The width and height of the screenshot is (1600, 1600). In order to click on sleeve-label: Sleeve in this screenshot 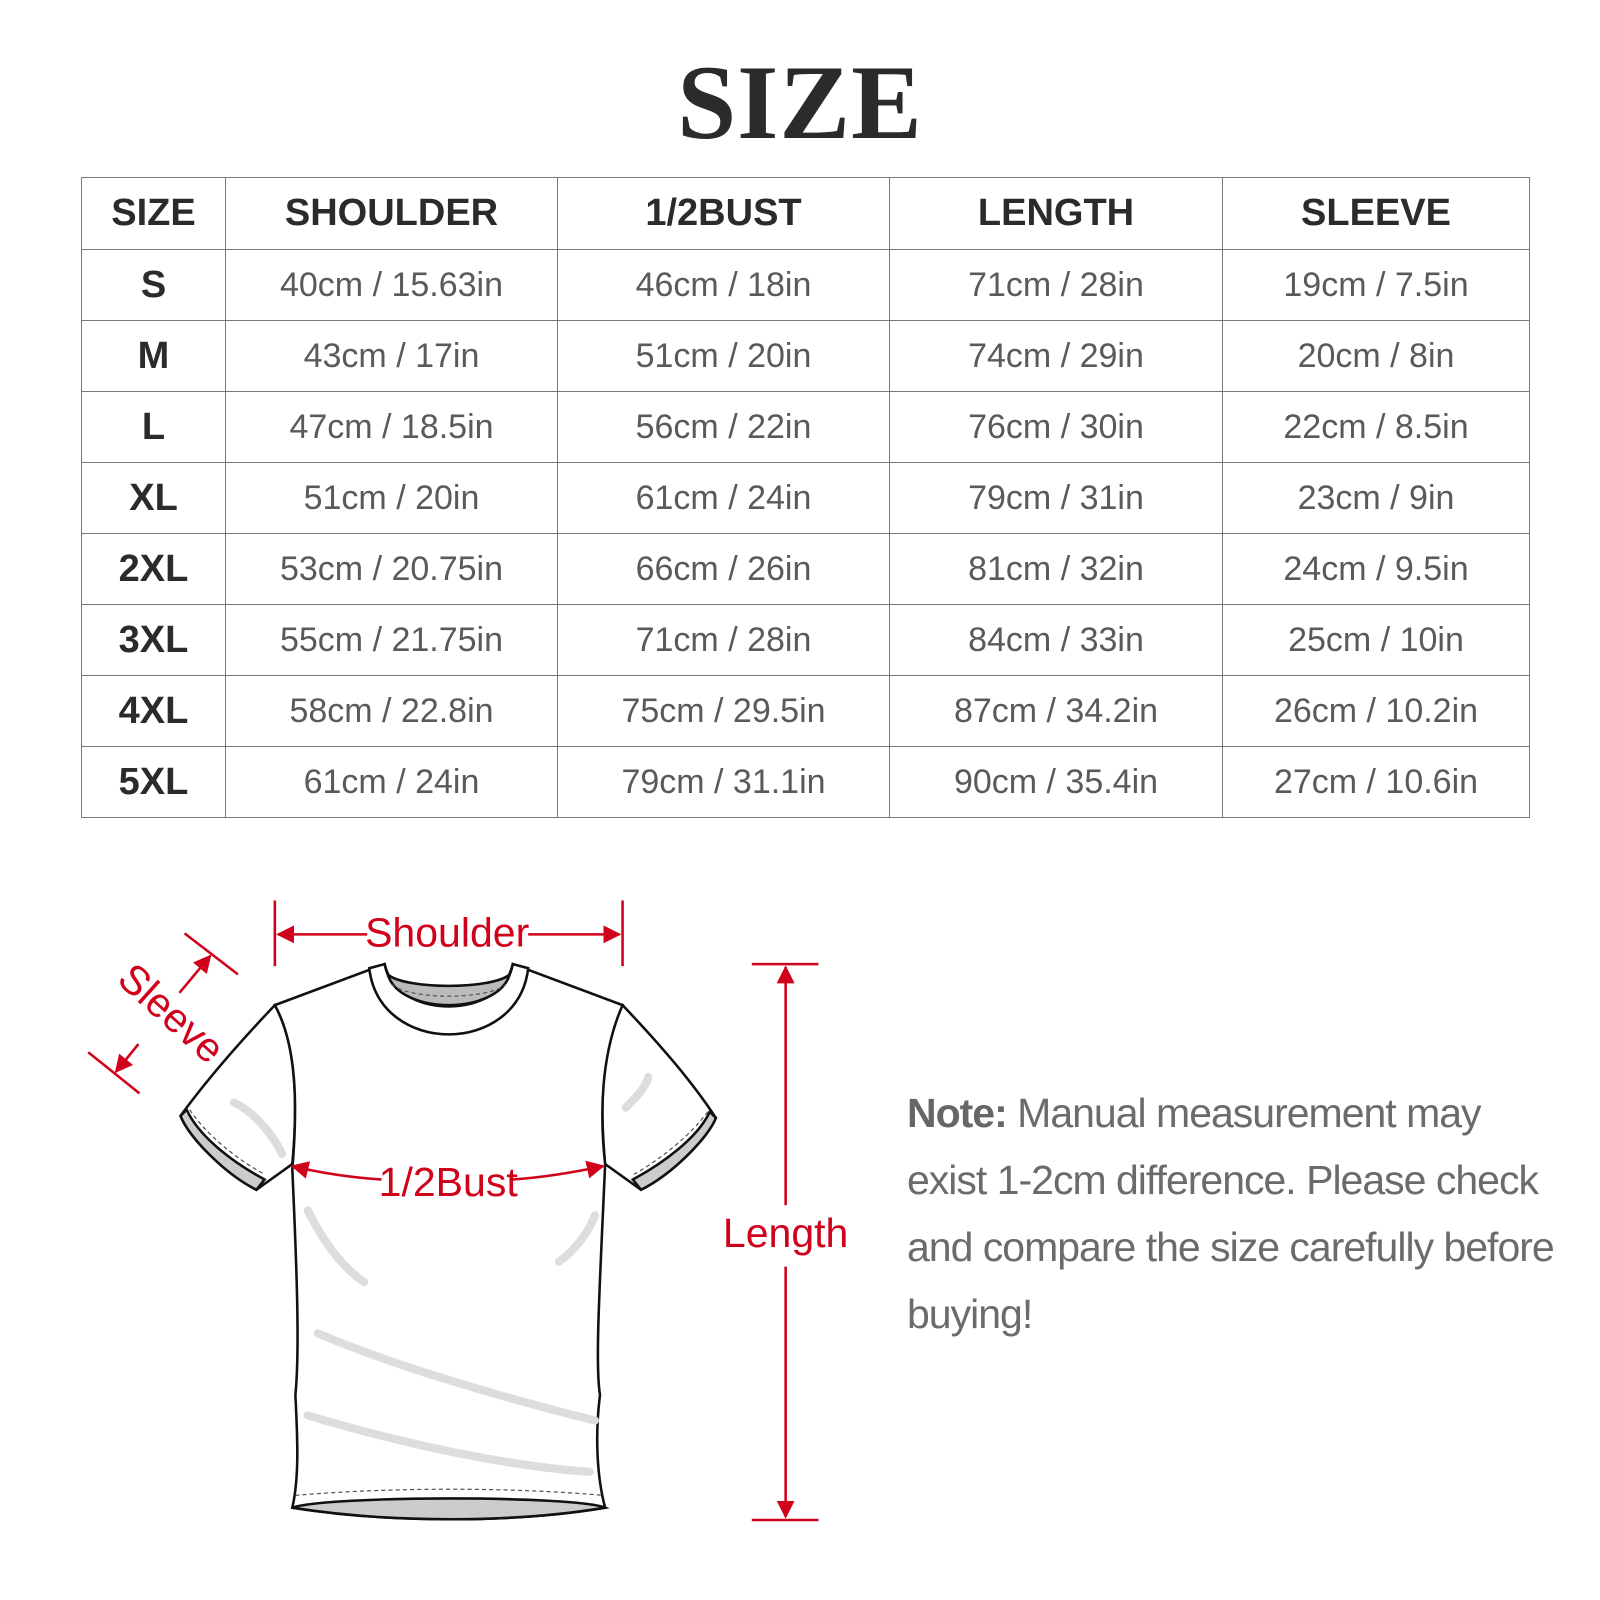, I will do `click(171, 1013)`.